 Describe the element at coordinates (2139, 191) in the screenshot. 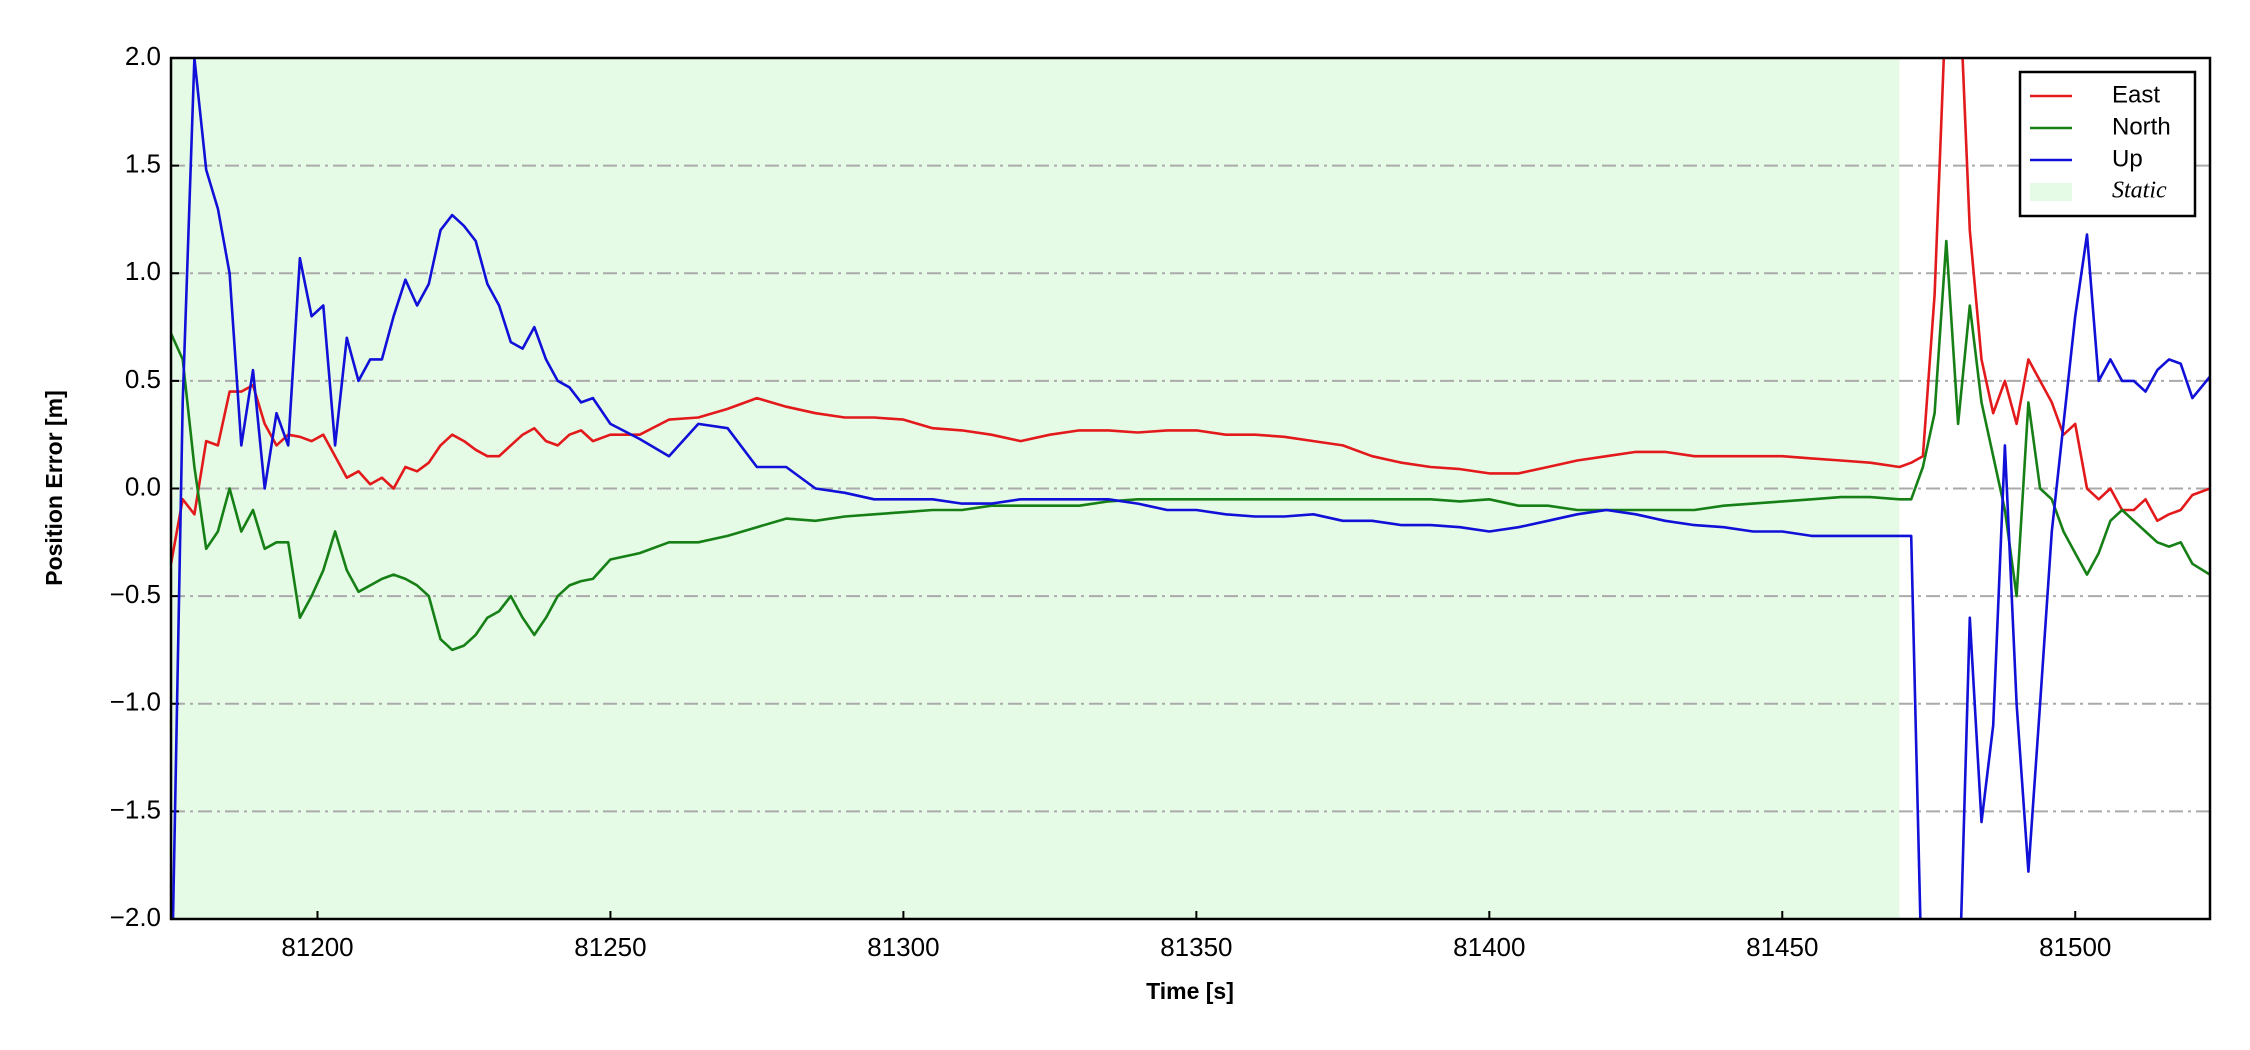

I see `legend-label: Static` at that location.